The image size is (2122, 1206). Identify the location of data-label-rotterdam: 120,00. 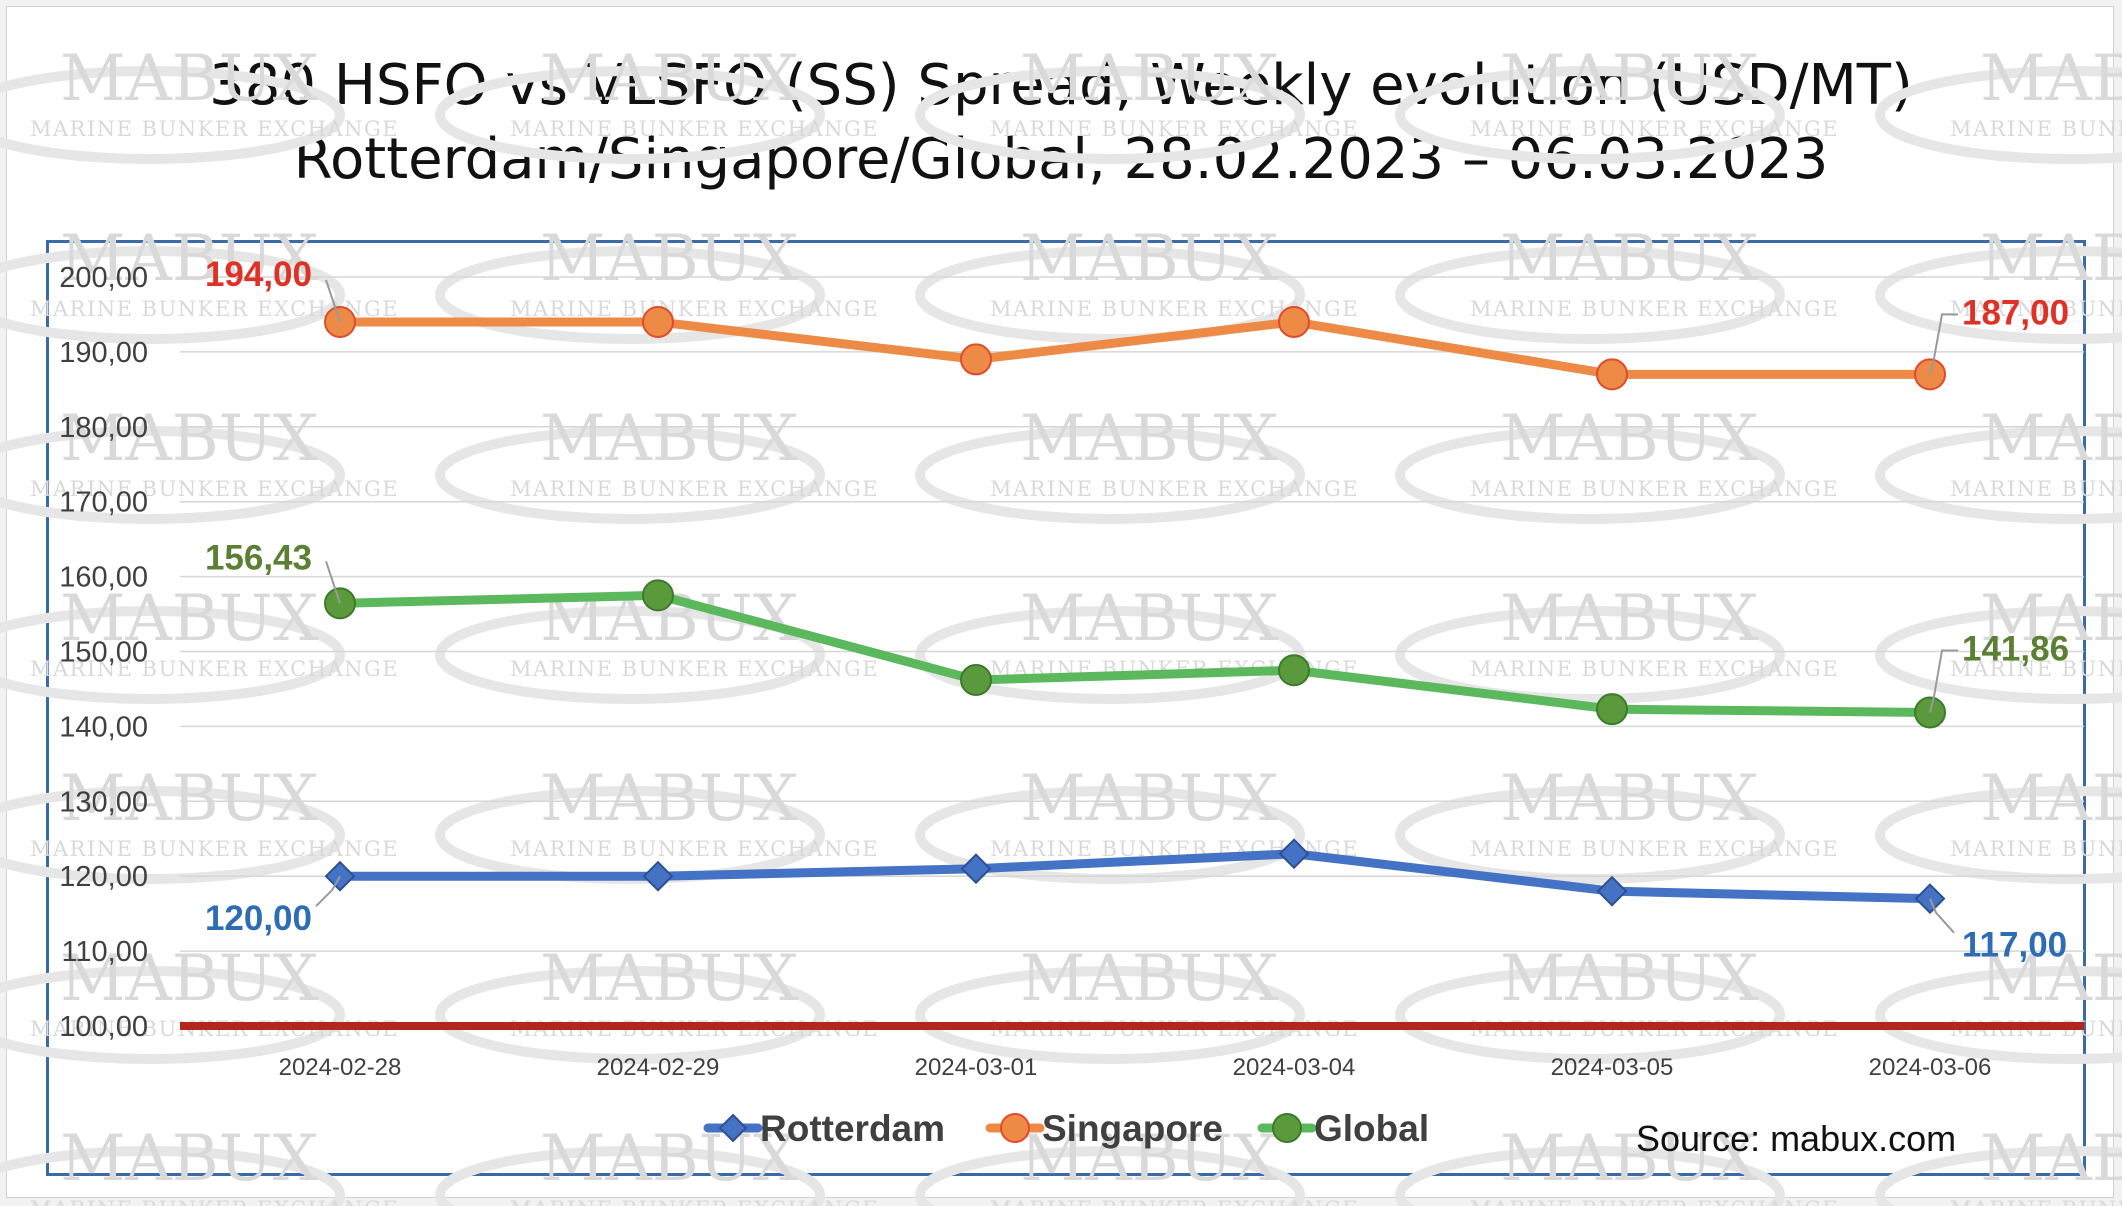
(258, 918).